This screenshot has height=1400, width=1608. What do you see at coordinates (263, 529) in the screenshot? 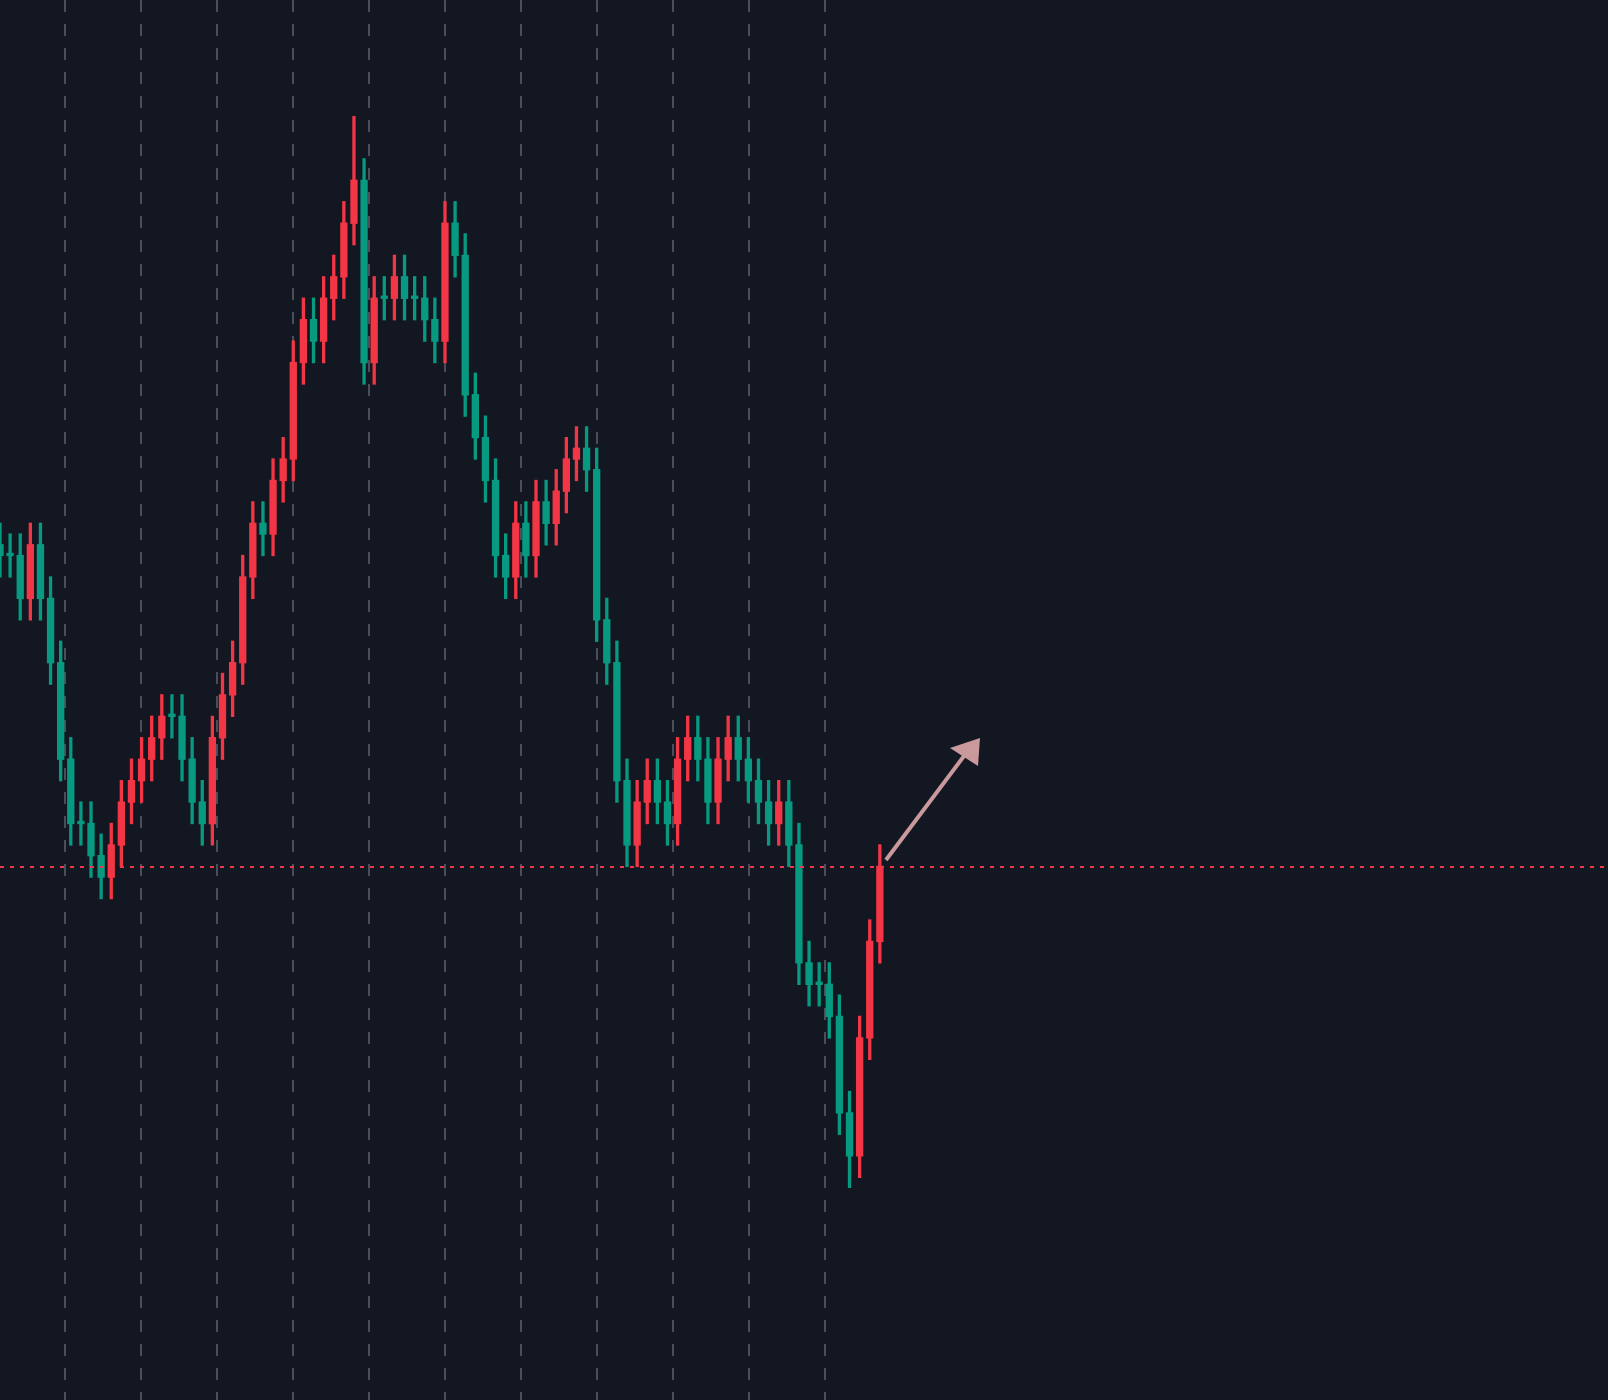
I see `candlestick` at bounding box center [263, 529].